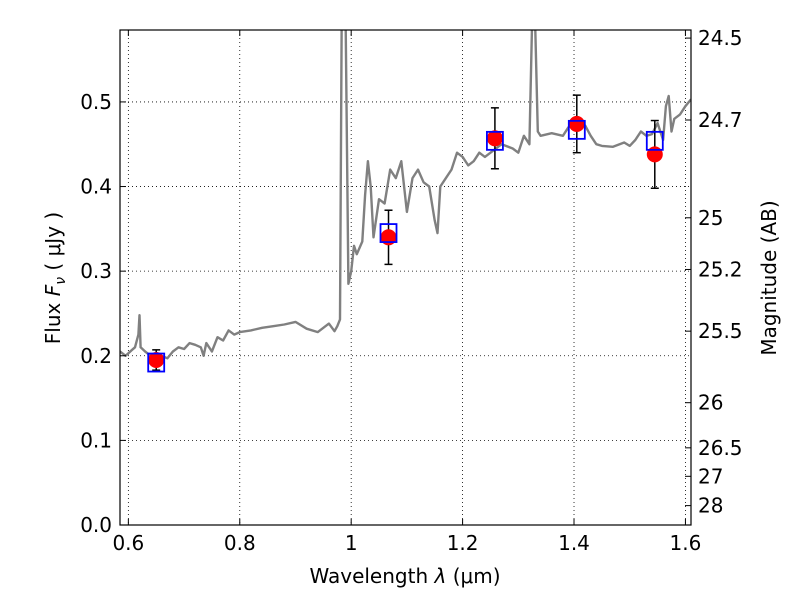 The image size is (800, 600). I want to click on mag-tick-label: 28, so click(710, 506).